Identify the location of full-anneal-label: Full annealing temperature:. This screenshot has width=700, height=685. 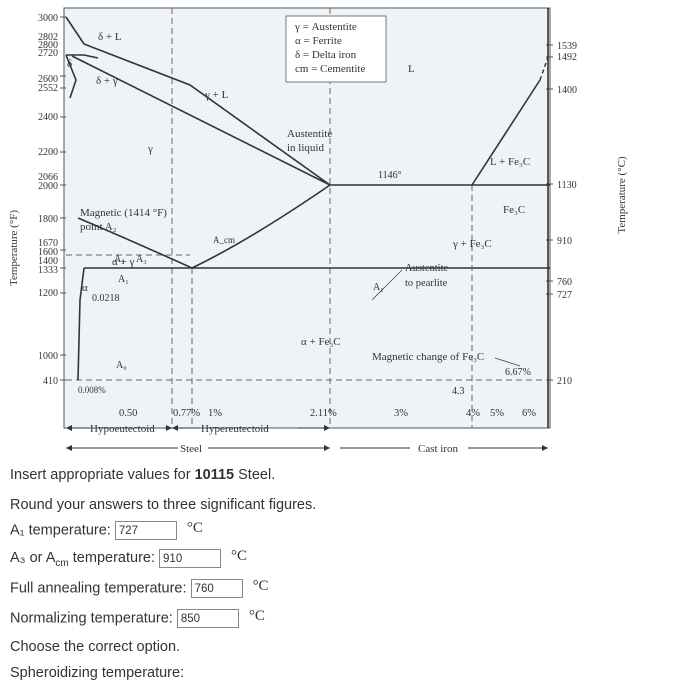
(98, 588).